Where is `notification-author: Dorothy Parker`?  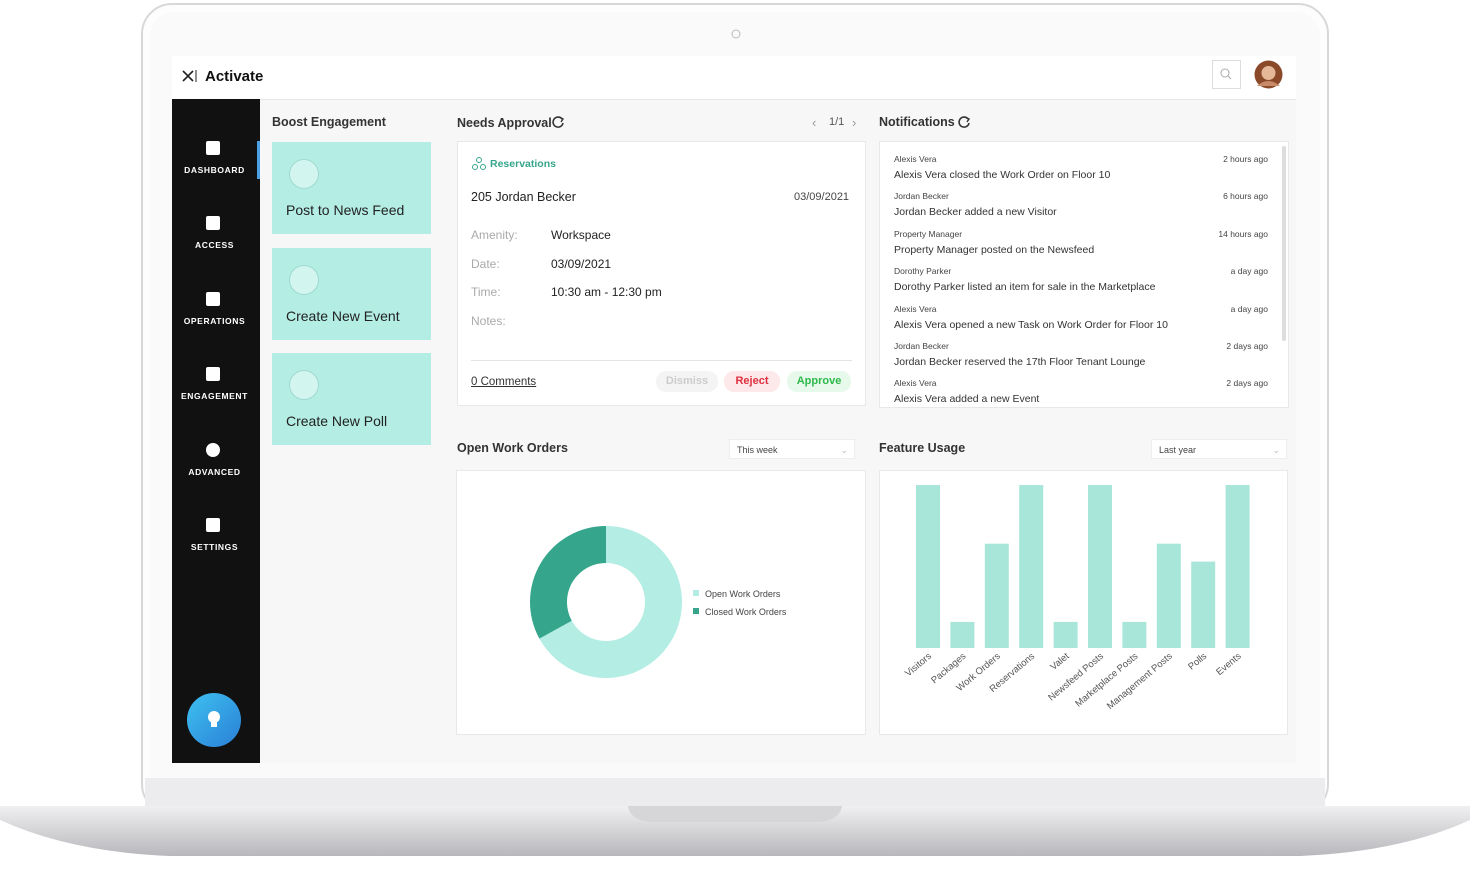
notification-author: Dorothy Parker is located at coordinates (923, 271).